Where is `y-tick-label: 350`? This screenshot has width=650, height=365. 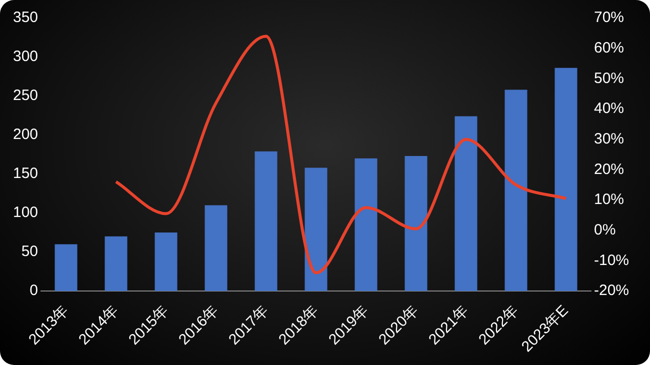
y-tick-label: 350 is located at coordinates (25, 17).